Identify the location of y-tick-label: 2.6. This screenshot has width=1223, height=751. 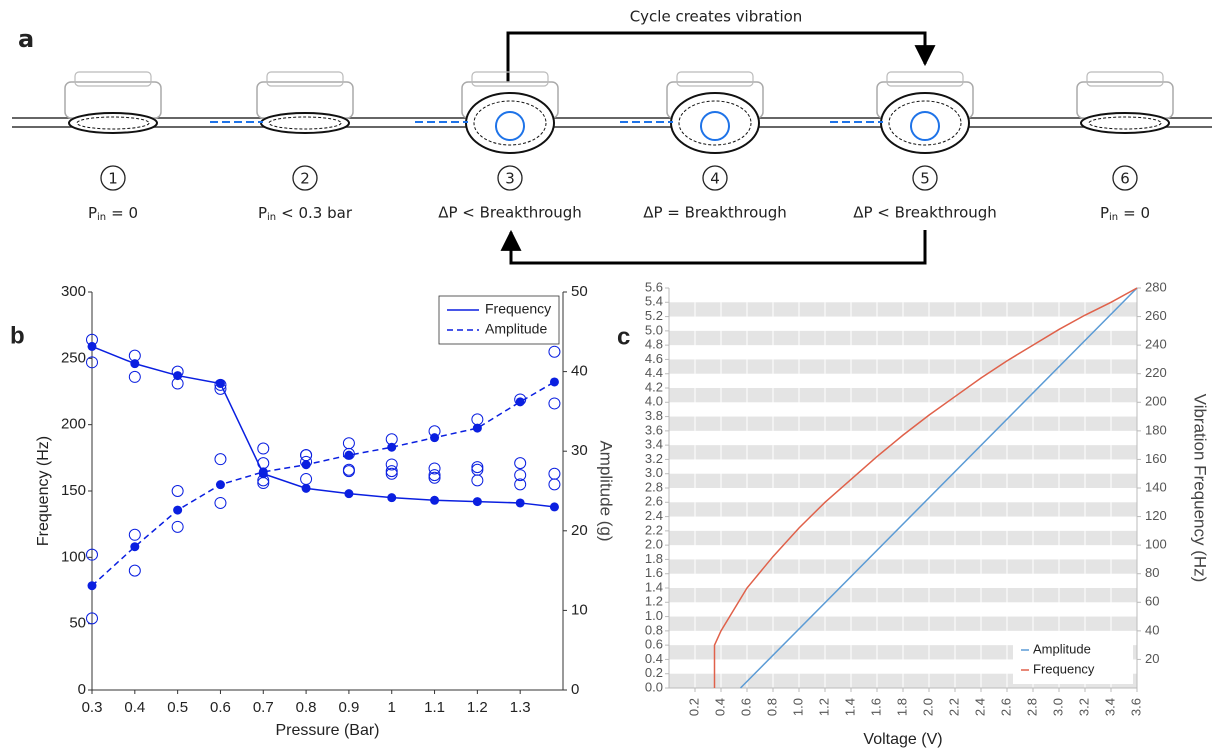
(654, 501).